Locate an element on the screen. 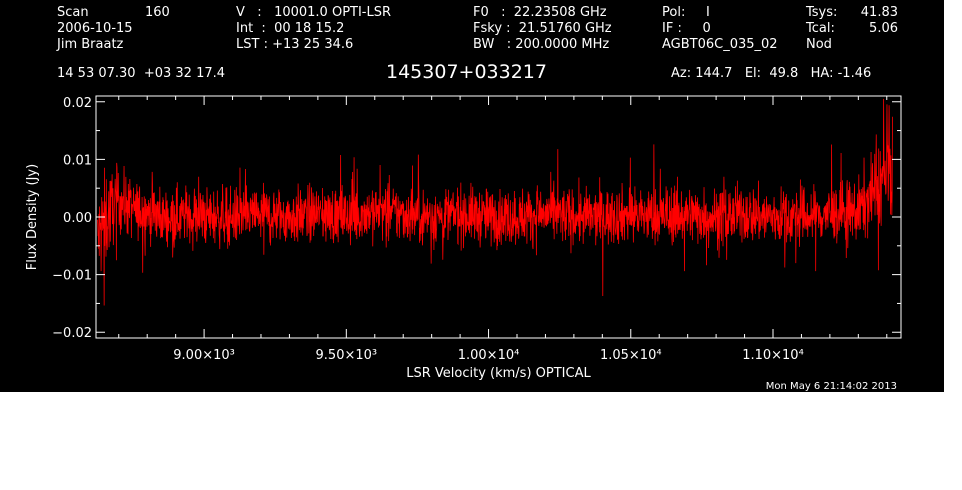 This screenshot has height=490, width=962. tsys-value: 41.83 is located at coordinates (879, 12).